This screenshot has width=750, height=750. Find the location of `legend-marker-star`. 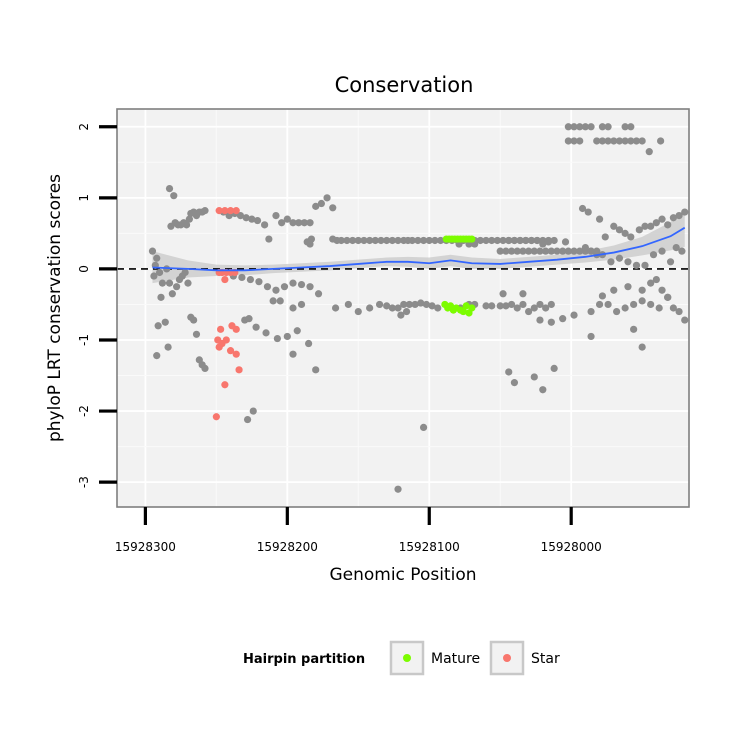

legend-marker-star is located at coordinates (507, 658).